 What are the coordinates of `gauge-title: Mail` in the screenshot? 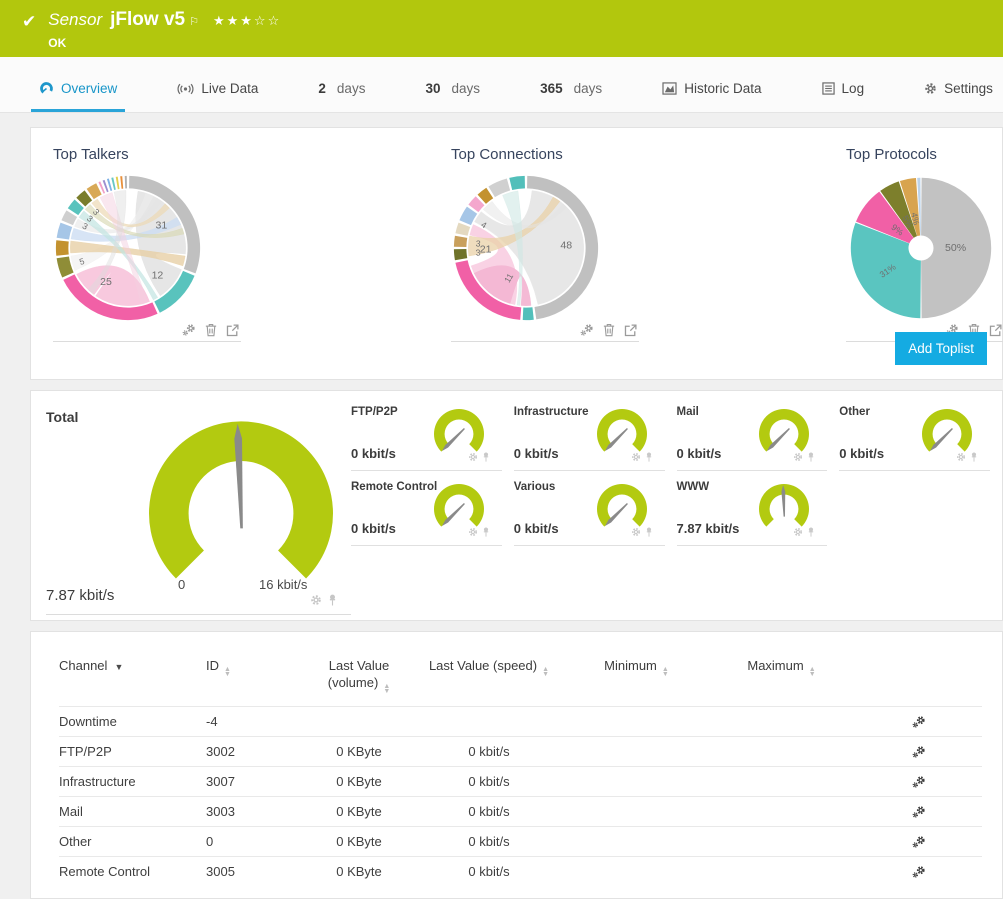 It's located at (687, 412).